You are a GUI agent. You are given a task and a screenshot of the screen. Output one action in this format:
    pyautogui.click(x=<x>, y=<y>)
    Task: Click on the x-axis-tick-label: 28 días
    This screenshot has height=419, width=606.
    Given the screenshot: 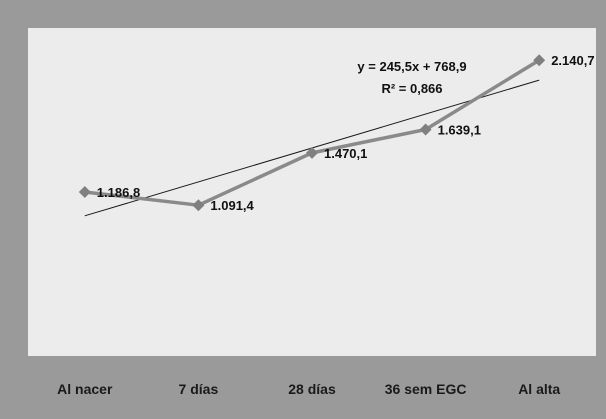 What is the action you would take?
    pyautogui.click(x=312, y=389)
    